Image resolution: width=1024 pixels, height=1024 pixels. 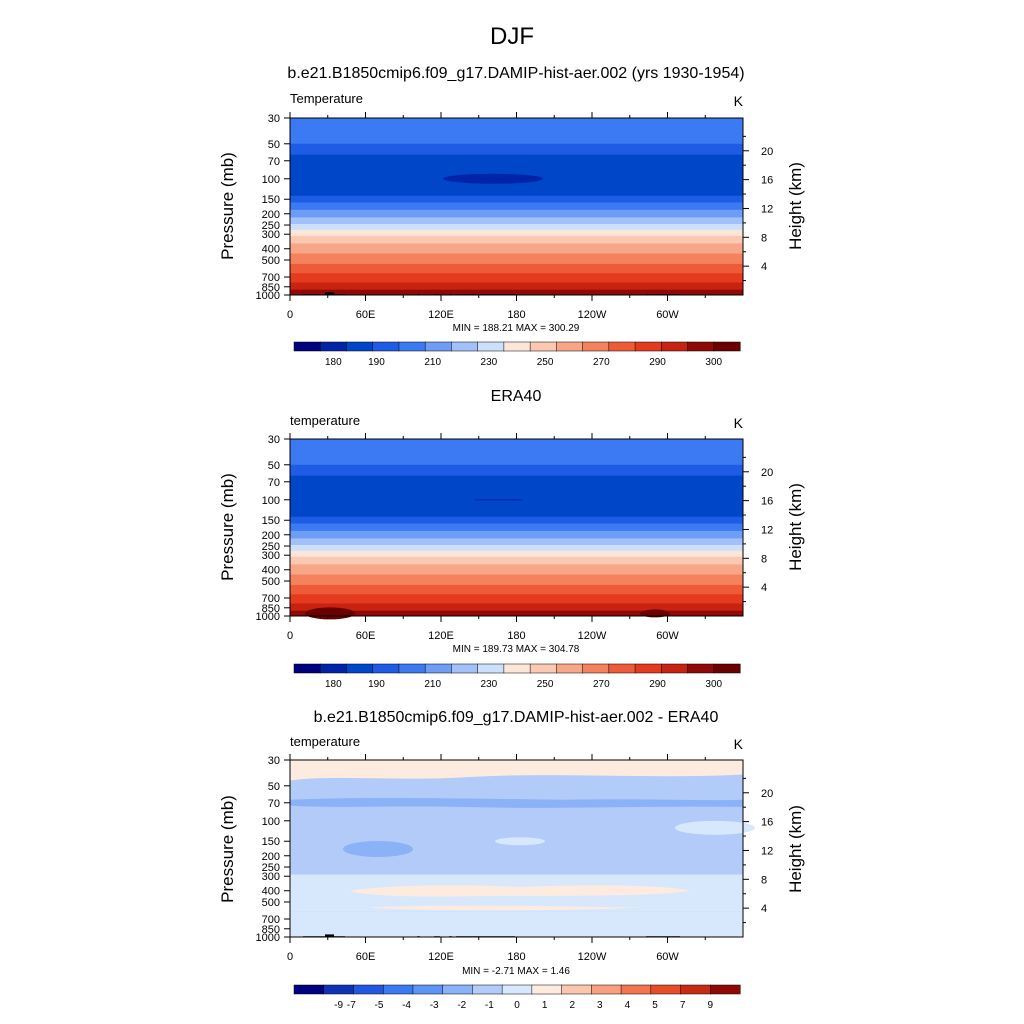 I want to click on y-axis-right-label: Height (km), so click(x=795, y=206).